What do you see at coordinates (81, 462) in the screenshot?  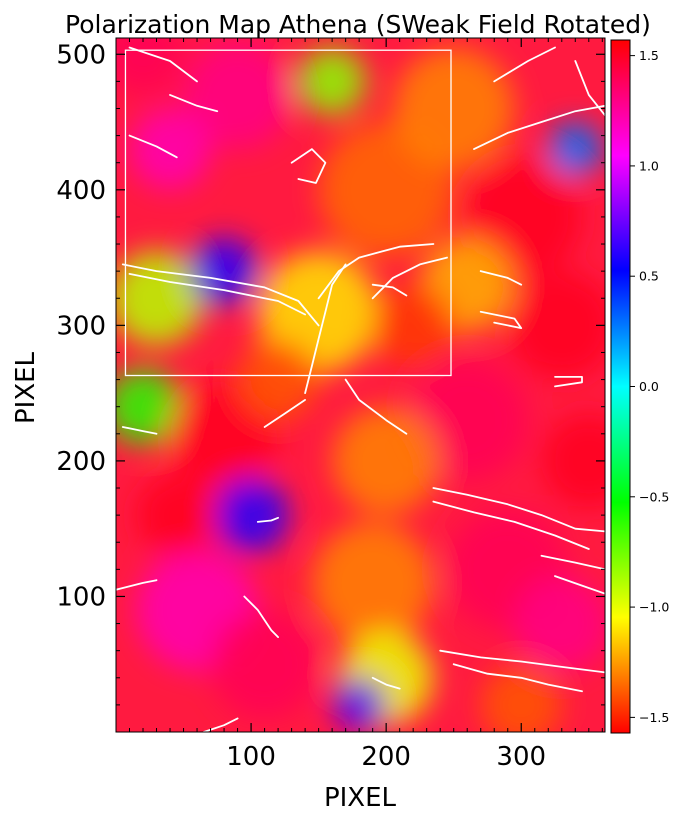 I see `y-tick-label: 200` at bounding box center [81, 462].